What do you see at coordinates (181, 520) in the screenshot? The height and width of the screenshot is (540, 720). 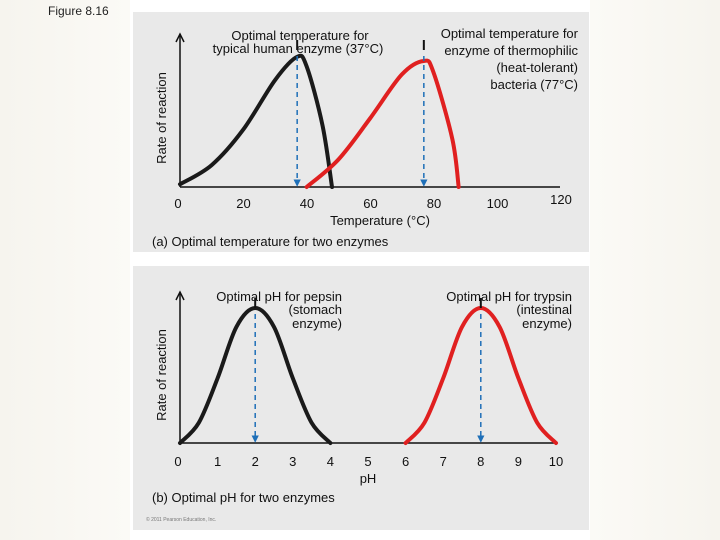 I see `copyright-note: © 2011 Pearson Education, Inc.` at bounding box center [181, 520].